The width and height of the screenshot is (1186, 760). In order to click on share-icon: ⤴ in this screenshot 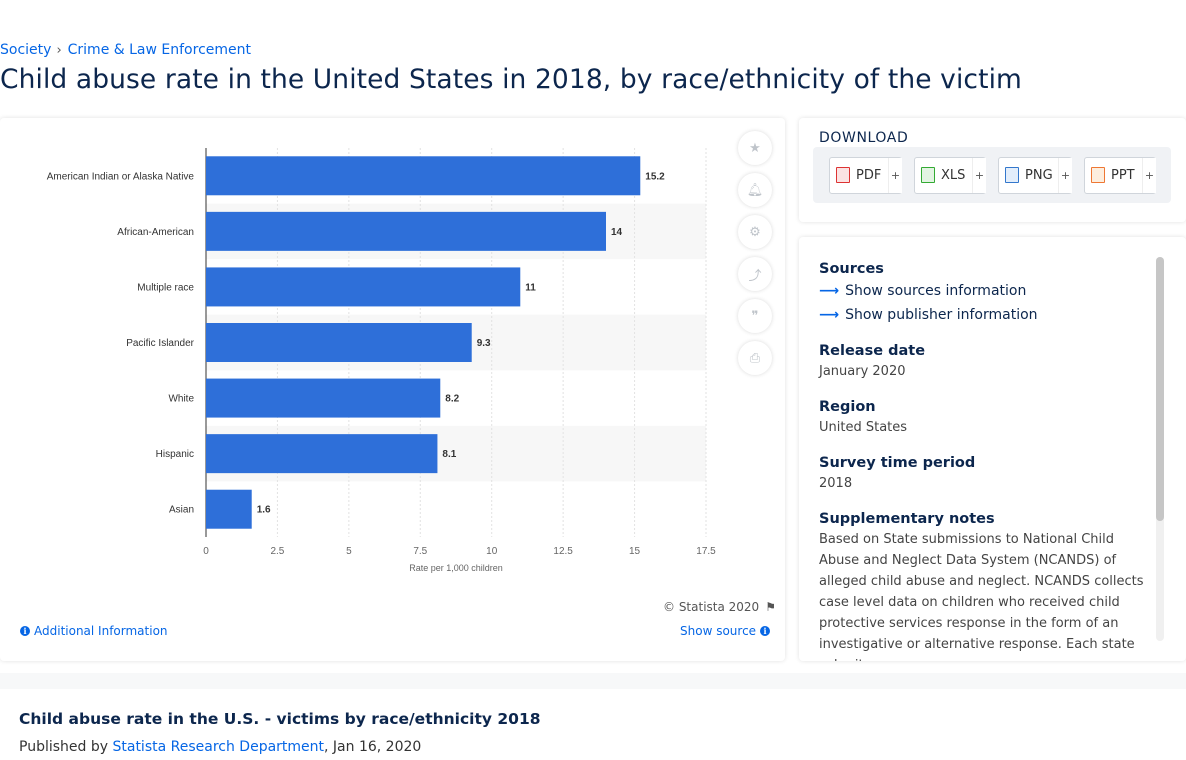, I will do `click(755, 274)`.